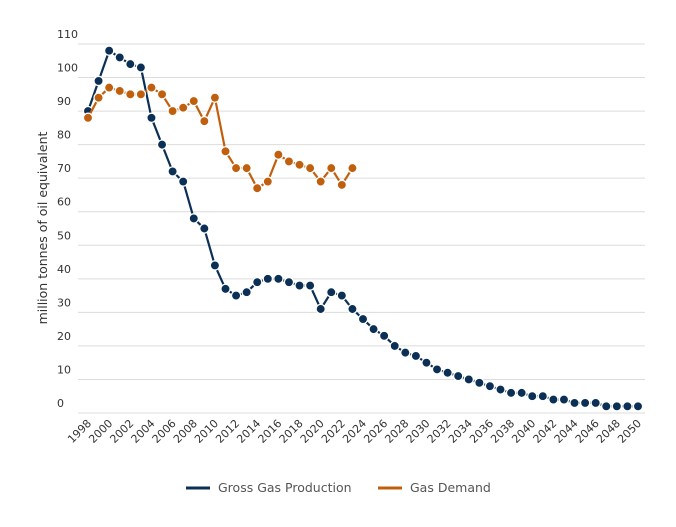 The width and height of the screenshot is (676, 527). I want to click on y-tick-label: 80, so click(64, 135).